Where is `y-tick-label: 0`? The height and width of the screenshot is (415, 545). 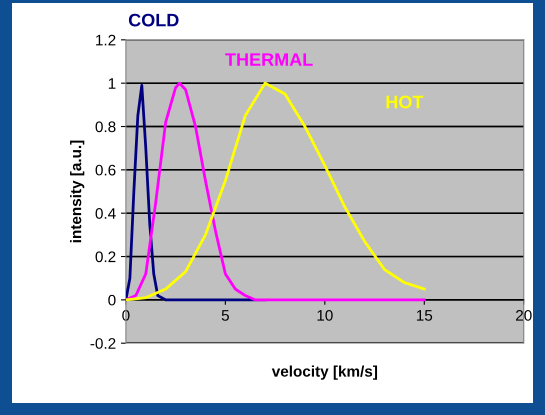 y-tick-label: 0 is located at coordinates (112, 300).